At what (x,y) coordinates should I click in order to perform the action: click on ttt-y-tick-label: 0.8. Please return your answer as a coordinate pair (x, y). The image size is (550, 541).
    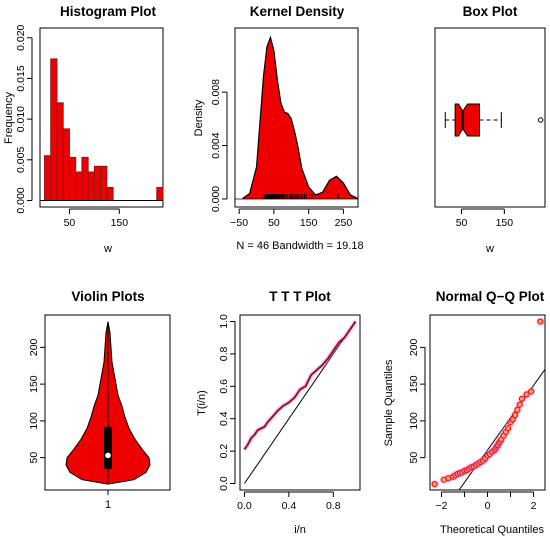
    Looking at the image, I should click on (224, 353).